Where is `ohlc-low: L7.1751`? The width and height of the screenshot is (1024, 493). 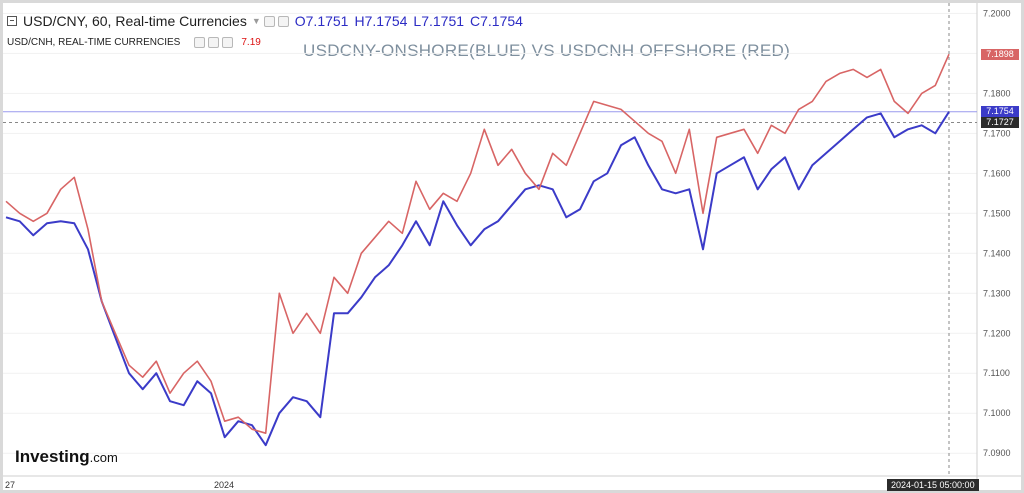 ohlc-low: L7.1751 is located at coordinates (439, 21).